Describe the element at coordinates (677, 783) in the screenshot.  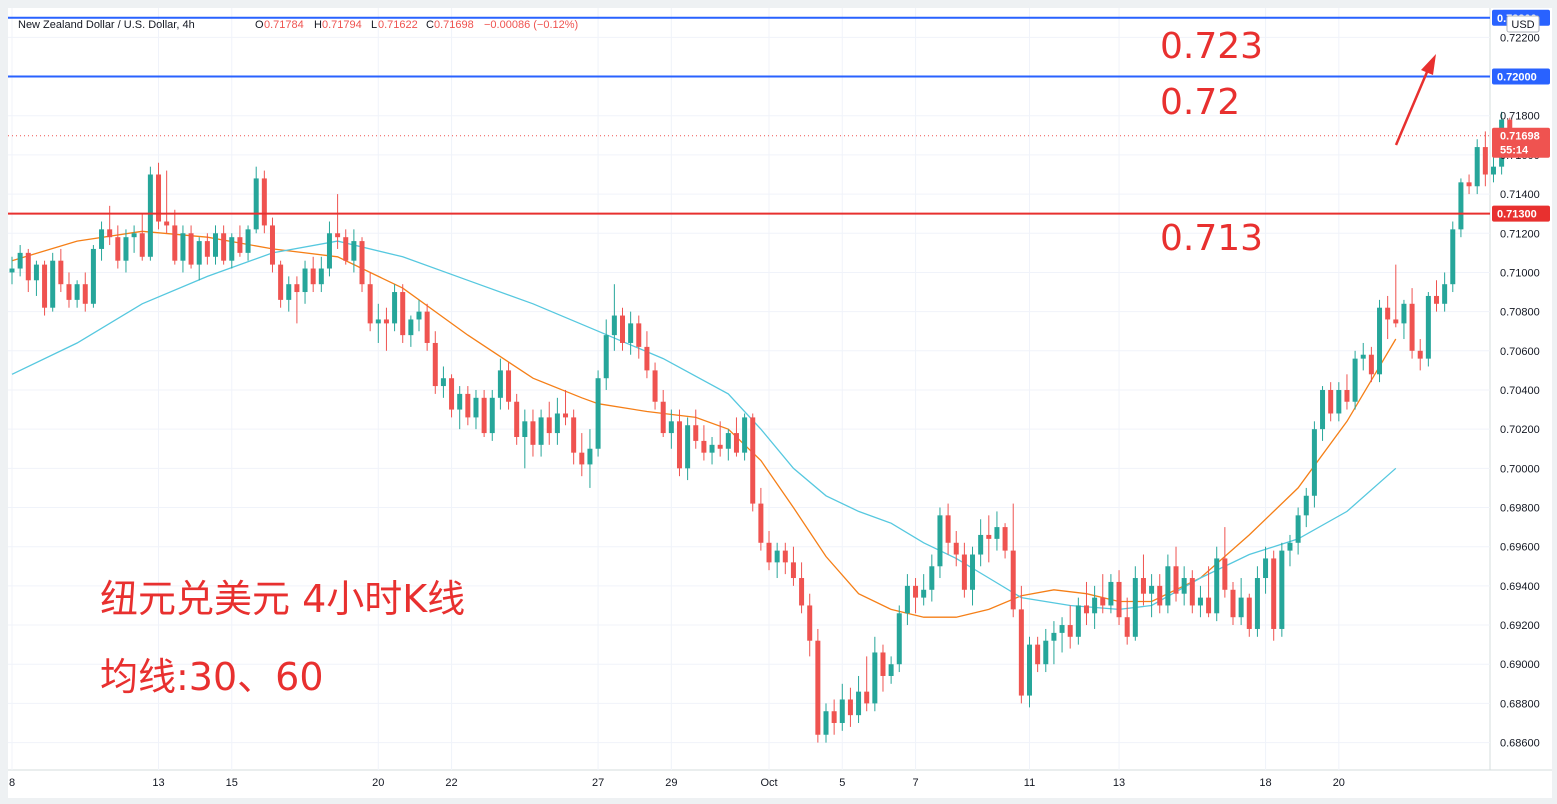
I see `time-axis: 8 13 15 20 22 27 29 Oct 5 7 11 13 18 20` at that location.